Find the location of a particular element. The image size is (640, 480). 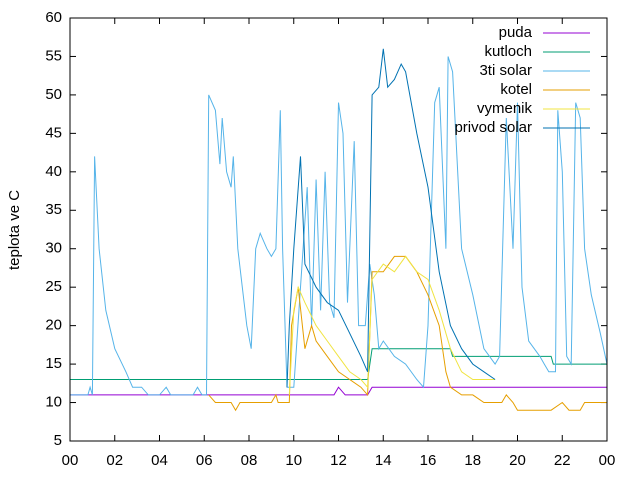

x-tick-label: 14 is located at coordinates (383, 460).